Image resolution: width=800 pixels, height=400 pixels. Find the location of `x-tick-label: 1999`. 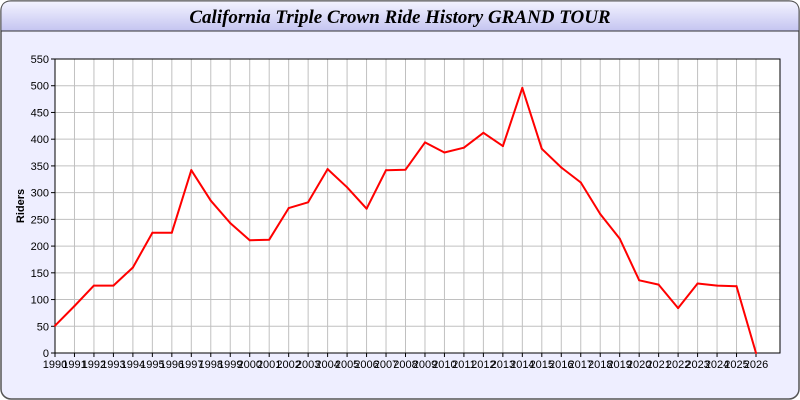

x-tick-label: 1999 is located at coordinates (230, 365).